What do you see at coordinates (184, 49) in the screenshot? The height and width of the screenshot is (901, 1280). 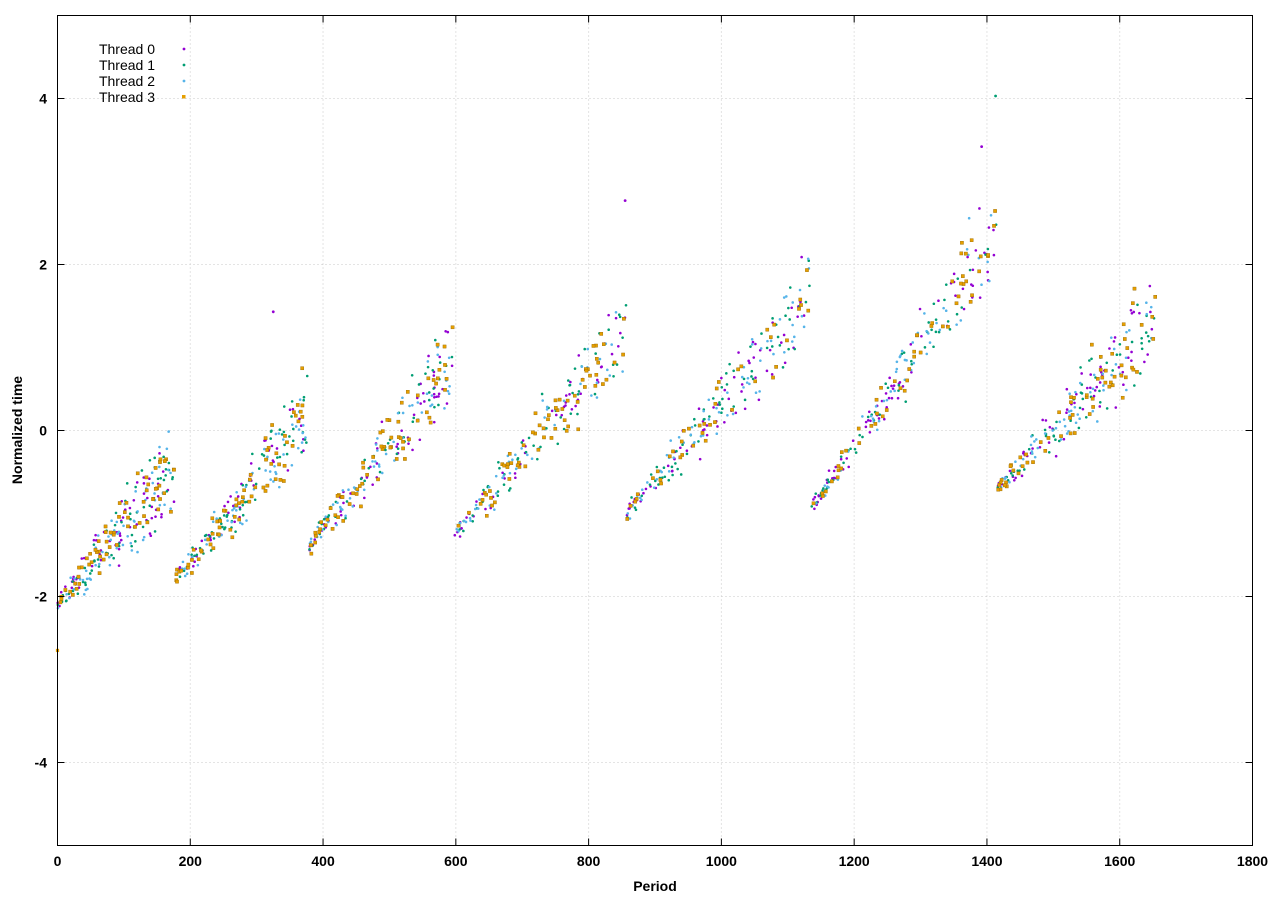 I see `legend-marker` at bounding box center [184, 49].